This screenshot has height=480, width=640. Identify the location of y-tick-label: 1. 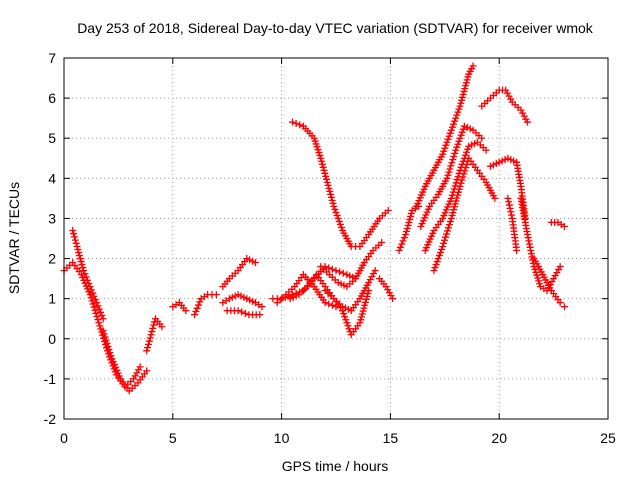
(52, 299).